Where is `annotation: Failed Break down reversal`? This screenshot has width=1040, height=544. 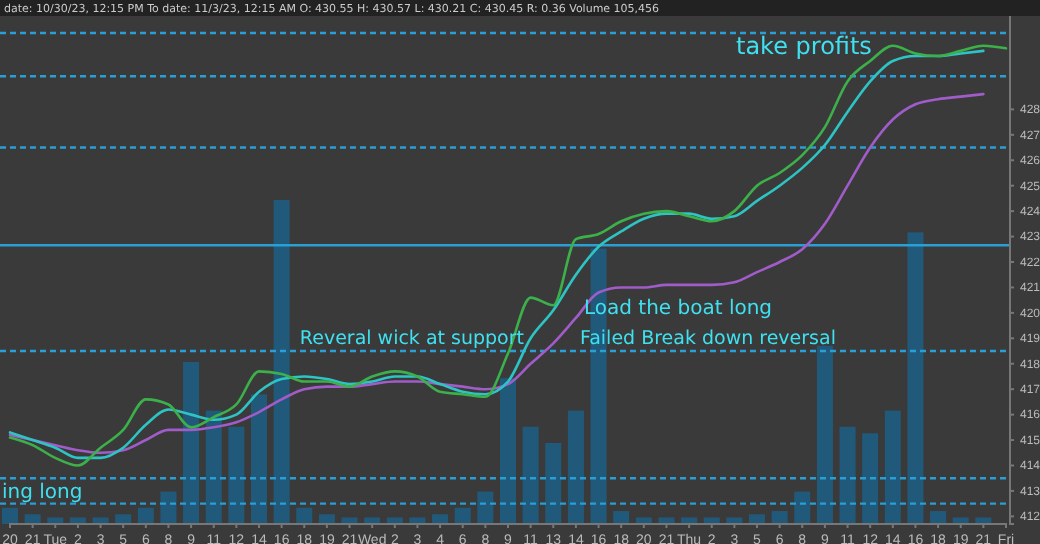 annotation: Failed Break down reversal is located at coordinates (708, 339).